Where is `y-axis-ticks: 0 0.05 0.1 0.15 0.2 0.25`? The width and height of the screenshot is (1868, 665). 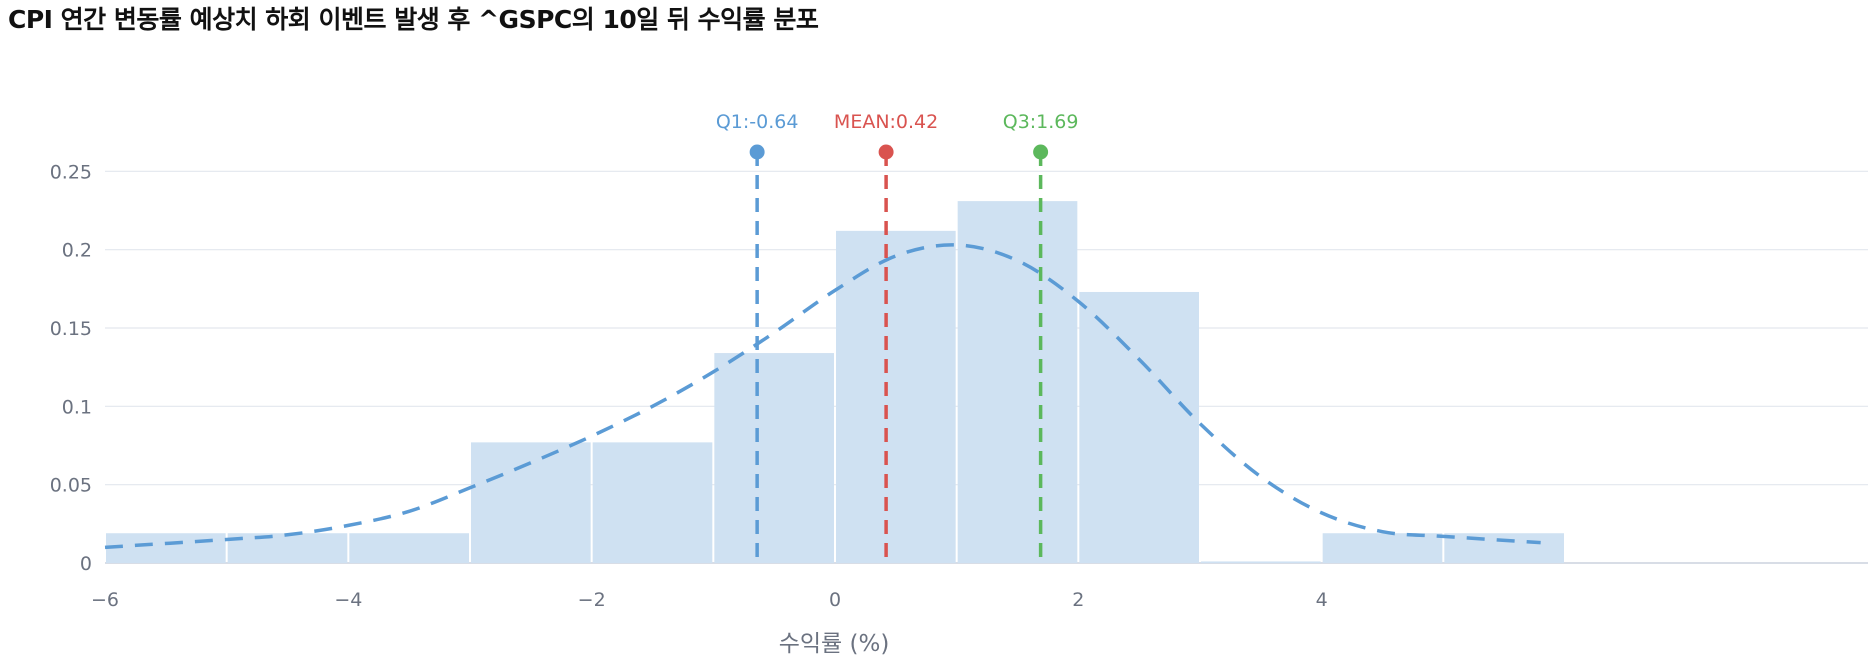
y-axis-ticks: 0 0.05 0.1 0.15 0.2 0.25 is located at coordinates (71, 368).